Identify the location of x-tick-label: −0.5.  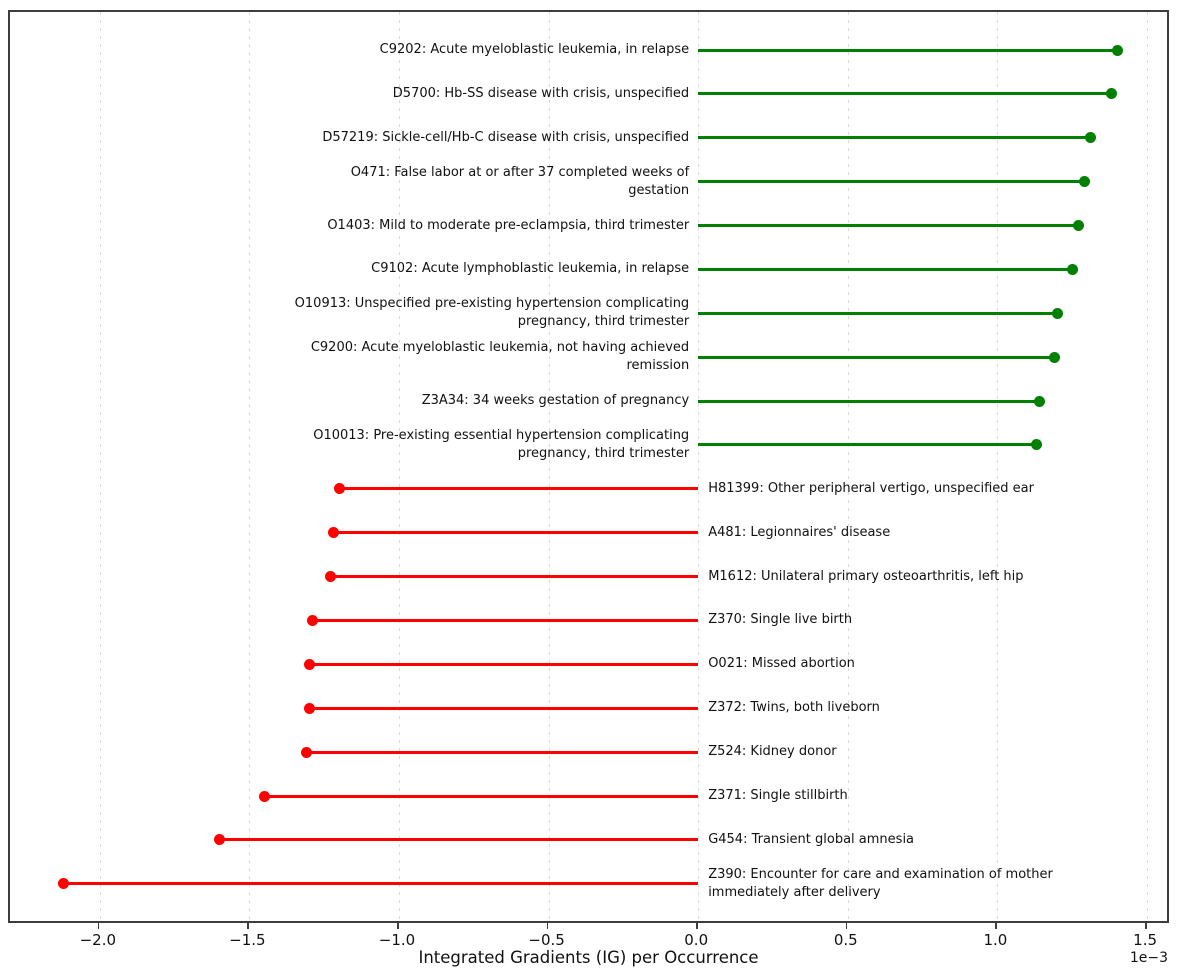
(546, 940).